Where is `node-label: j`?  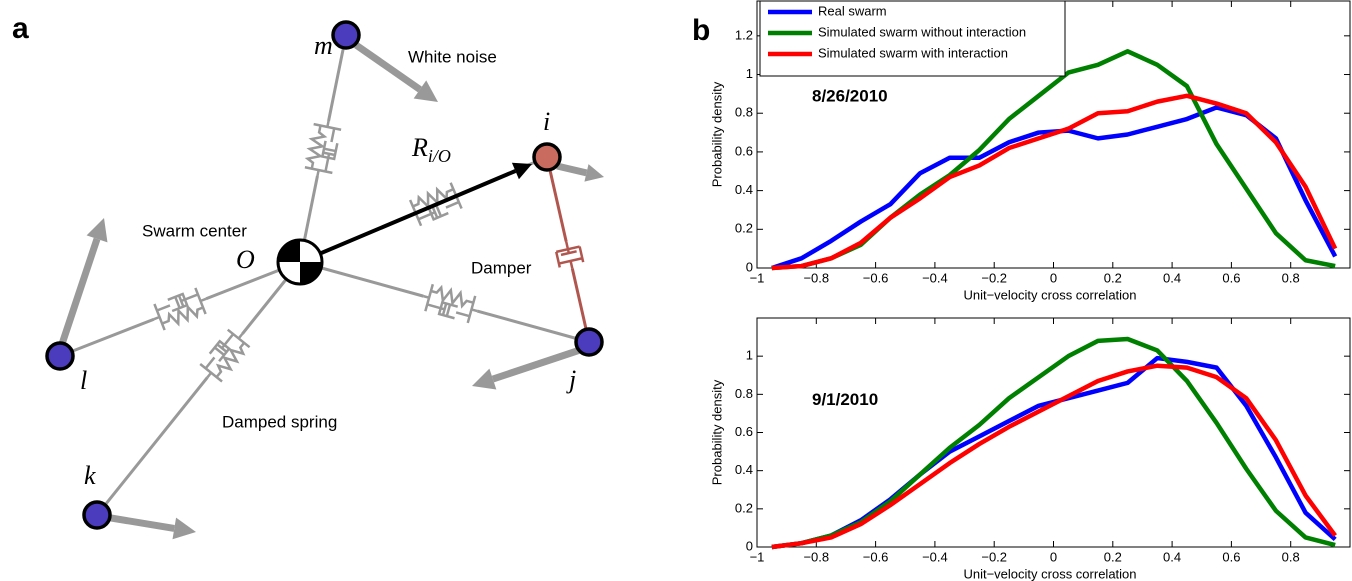 node-label: j is located at coordinates (571, 379).